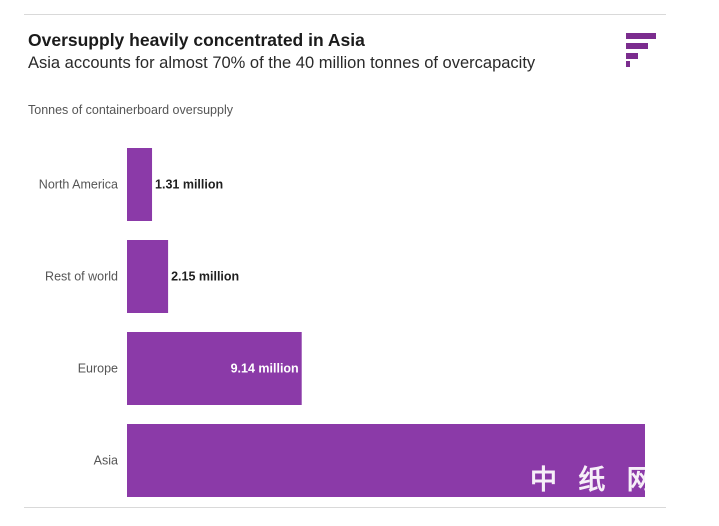 This screenshot has height=526, width=719. Describe the element at coordinates (641, 50) in the screenshot. I see `brand-logo-icon` at that location.